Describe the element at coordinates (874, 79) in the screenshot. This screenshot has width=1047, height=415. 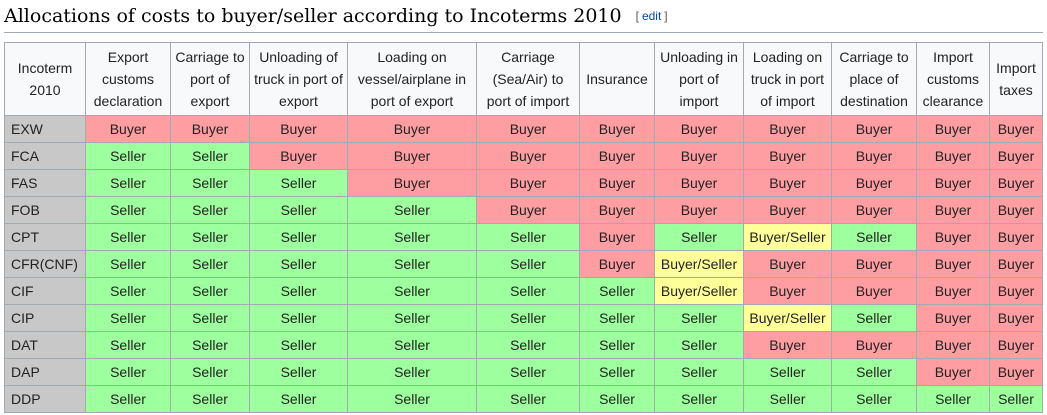
I see `col-header-carriage-destination: Carriage to place of destination` at that location.